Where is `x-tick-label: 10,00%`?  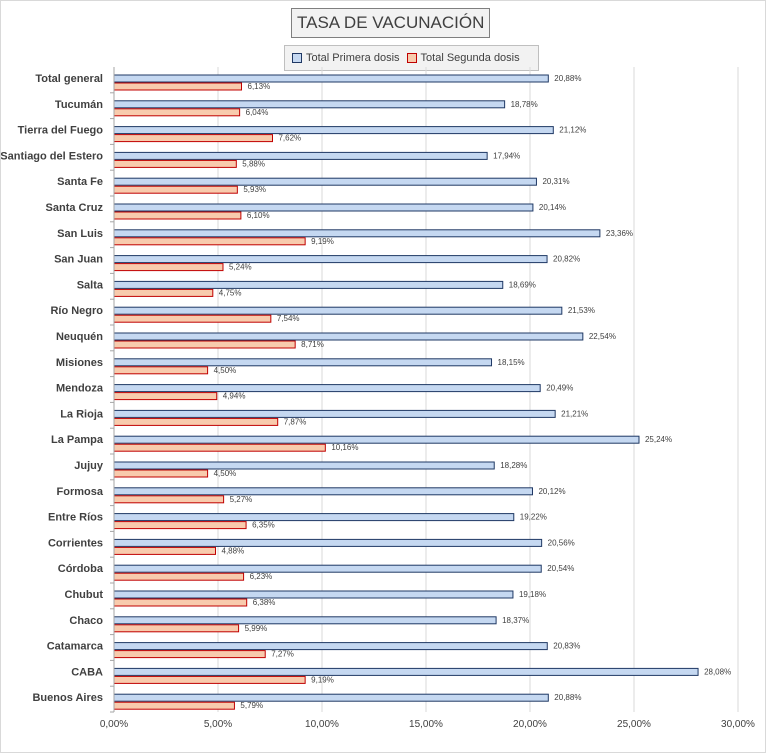 x-tick-label: 10,00% is located at coordinates (322, 724).